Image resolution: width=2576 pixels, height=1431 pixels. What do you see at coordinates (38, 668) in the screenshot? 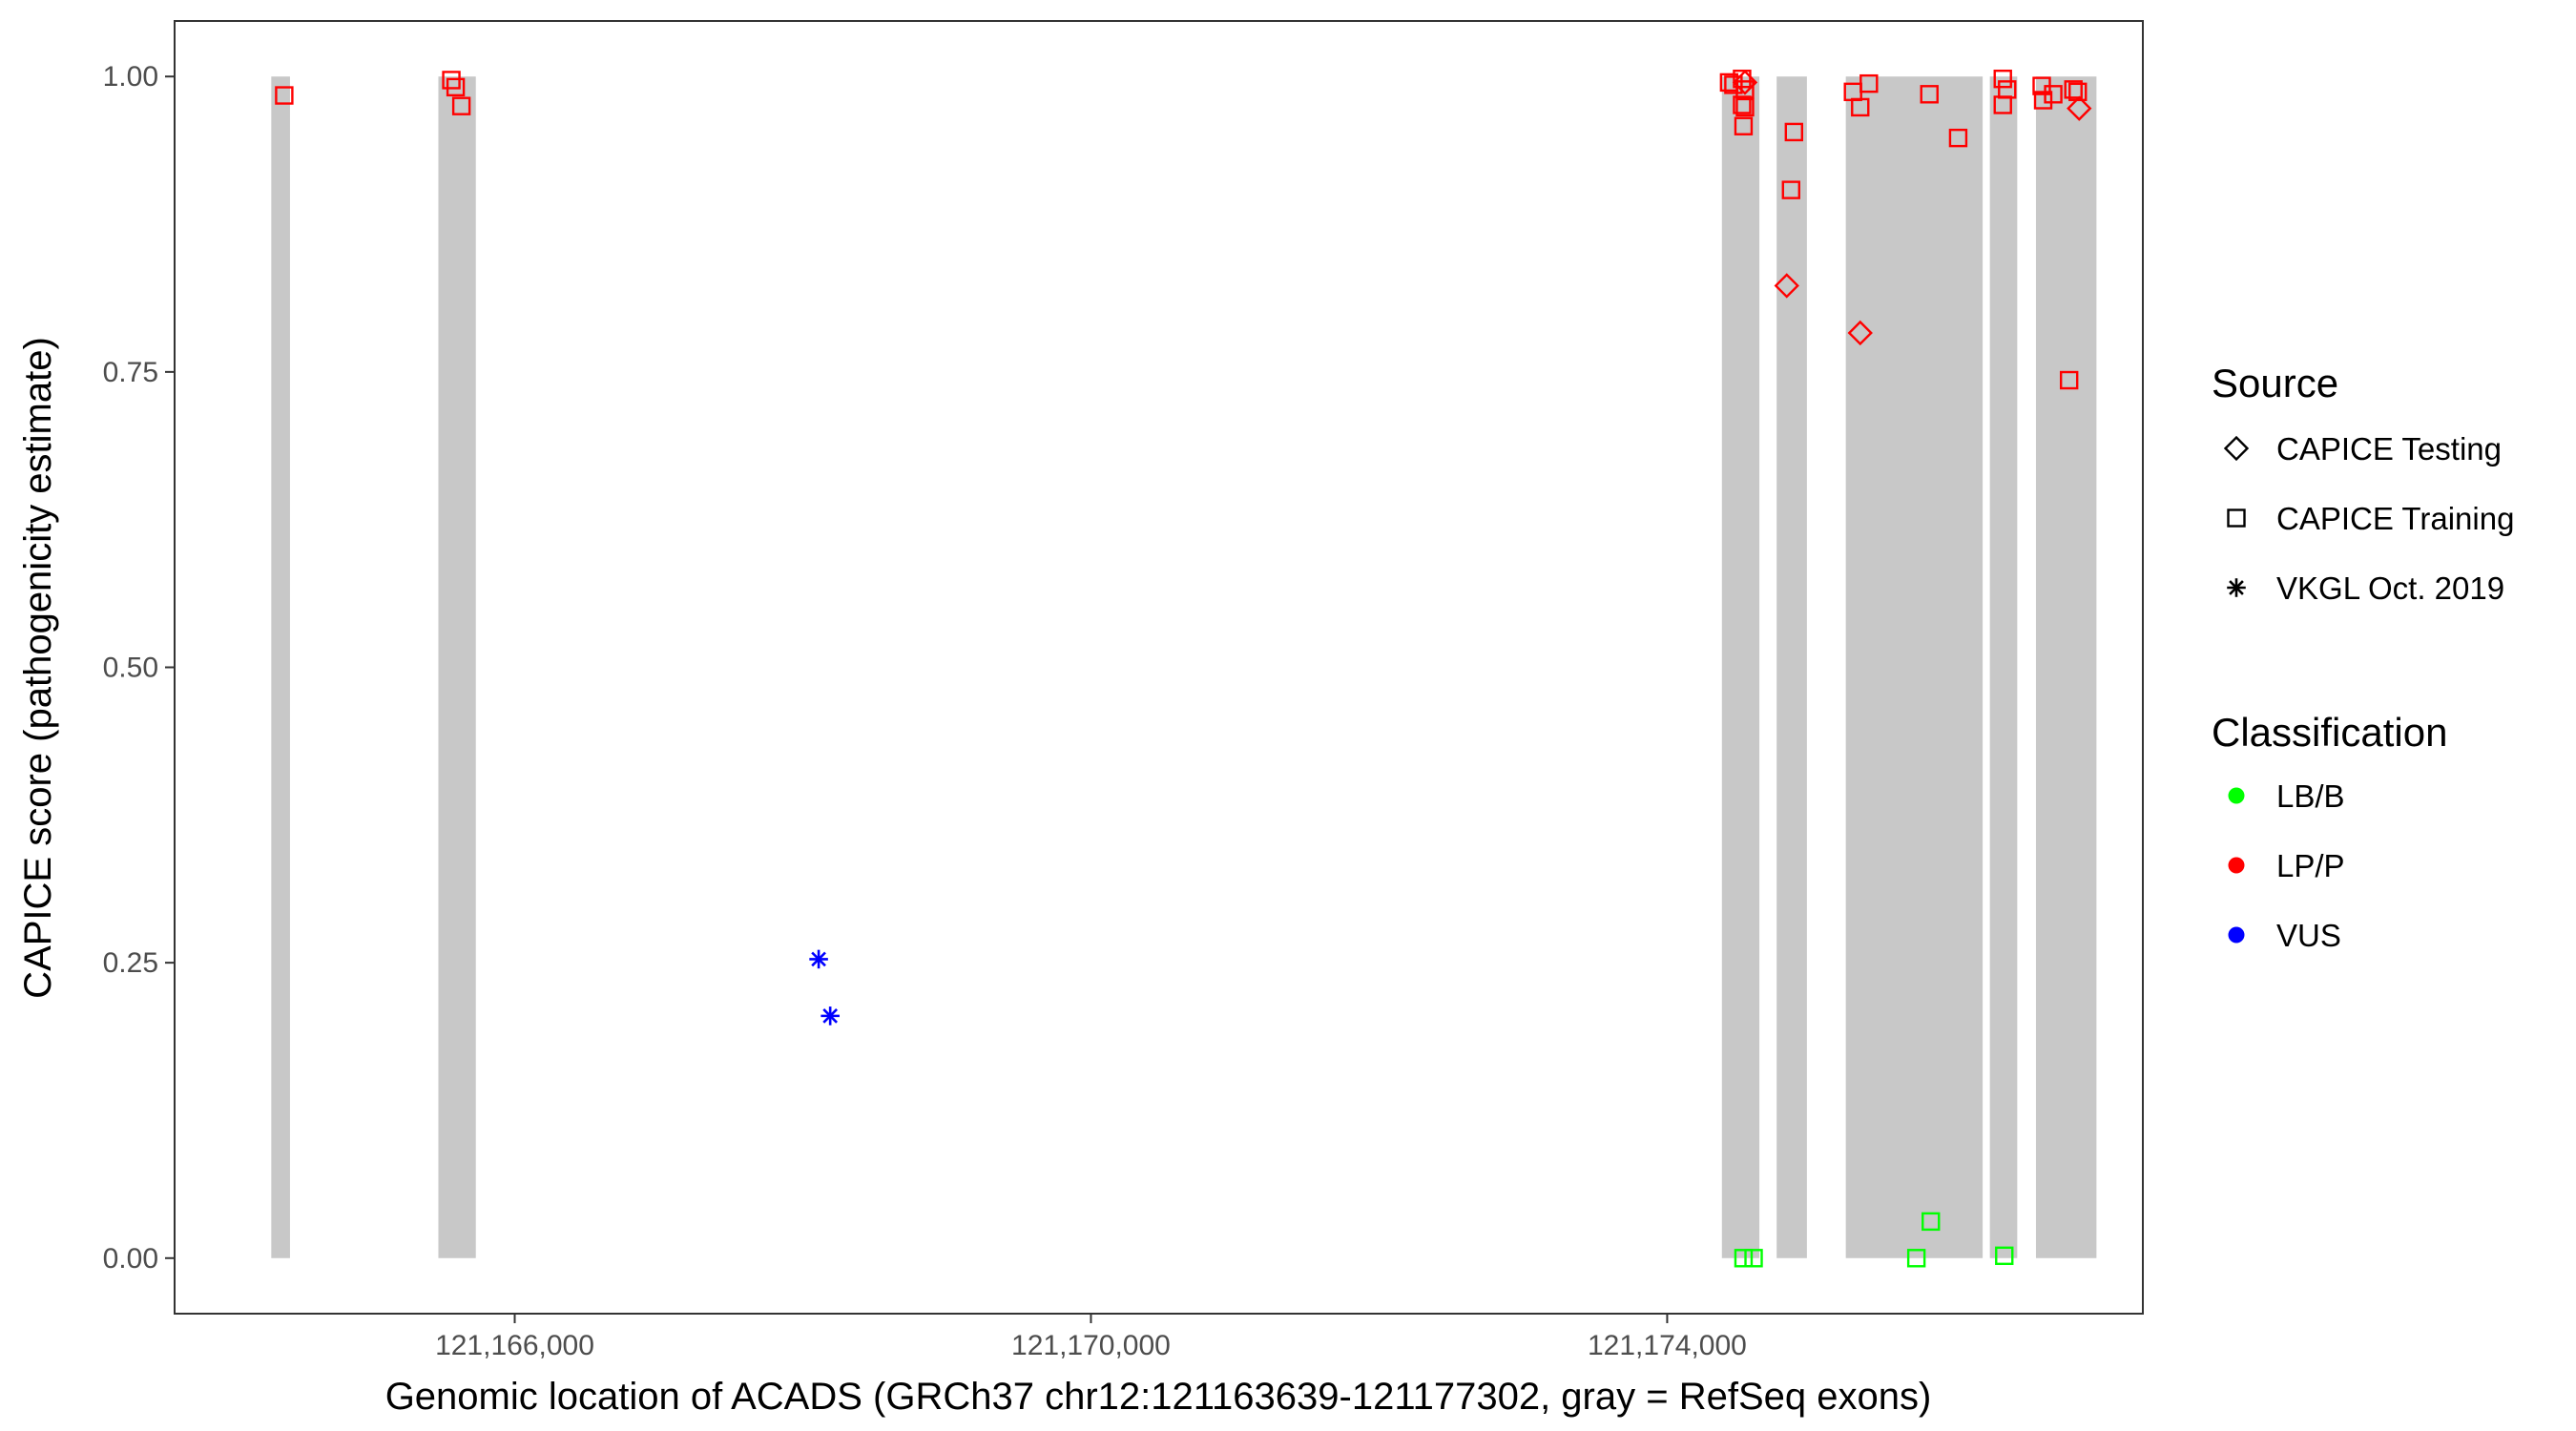
I see `y-axis-label: CAPICE score (pathogenicity estimate)` at bounding box center [38, 668].